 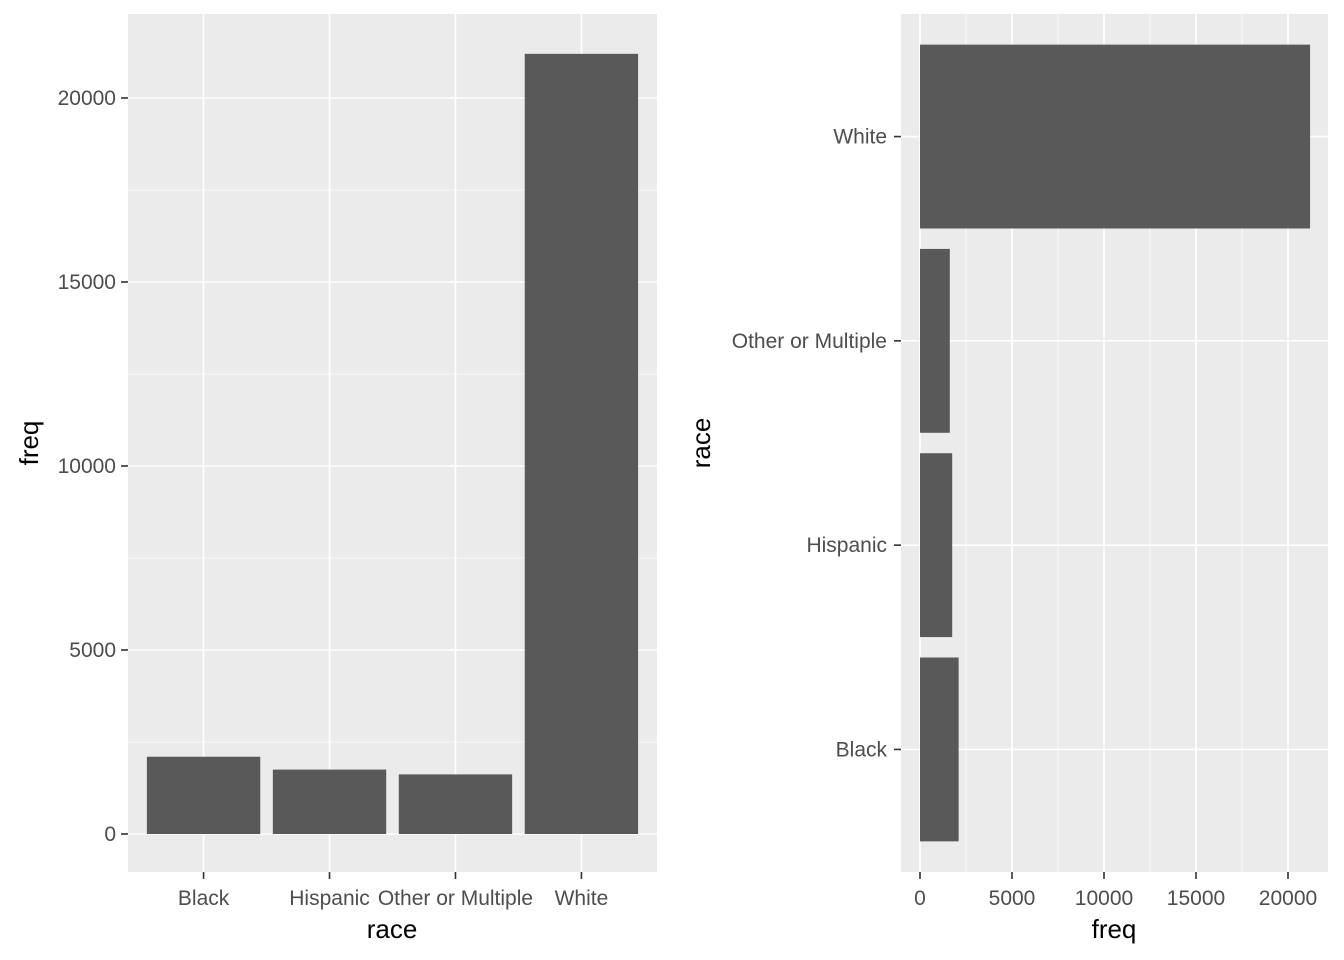 What do you see at coordinates (329, 801) in the screenshot?
I see `bar-hispanic` at bounding box center [329, 801].